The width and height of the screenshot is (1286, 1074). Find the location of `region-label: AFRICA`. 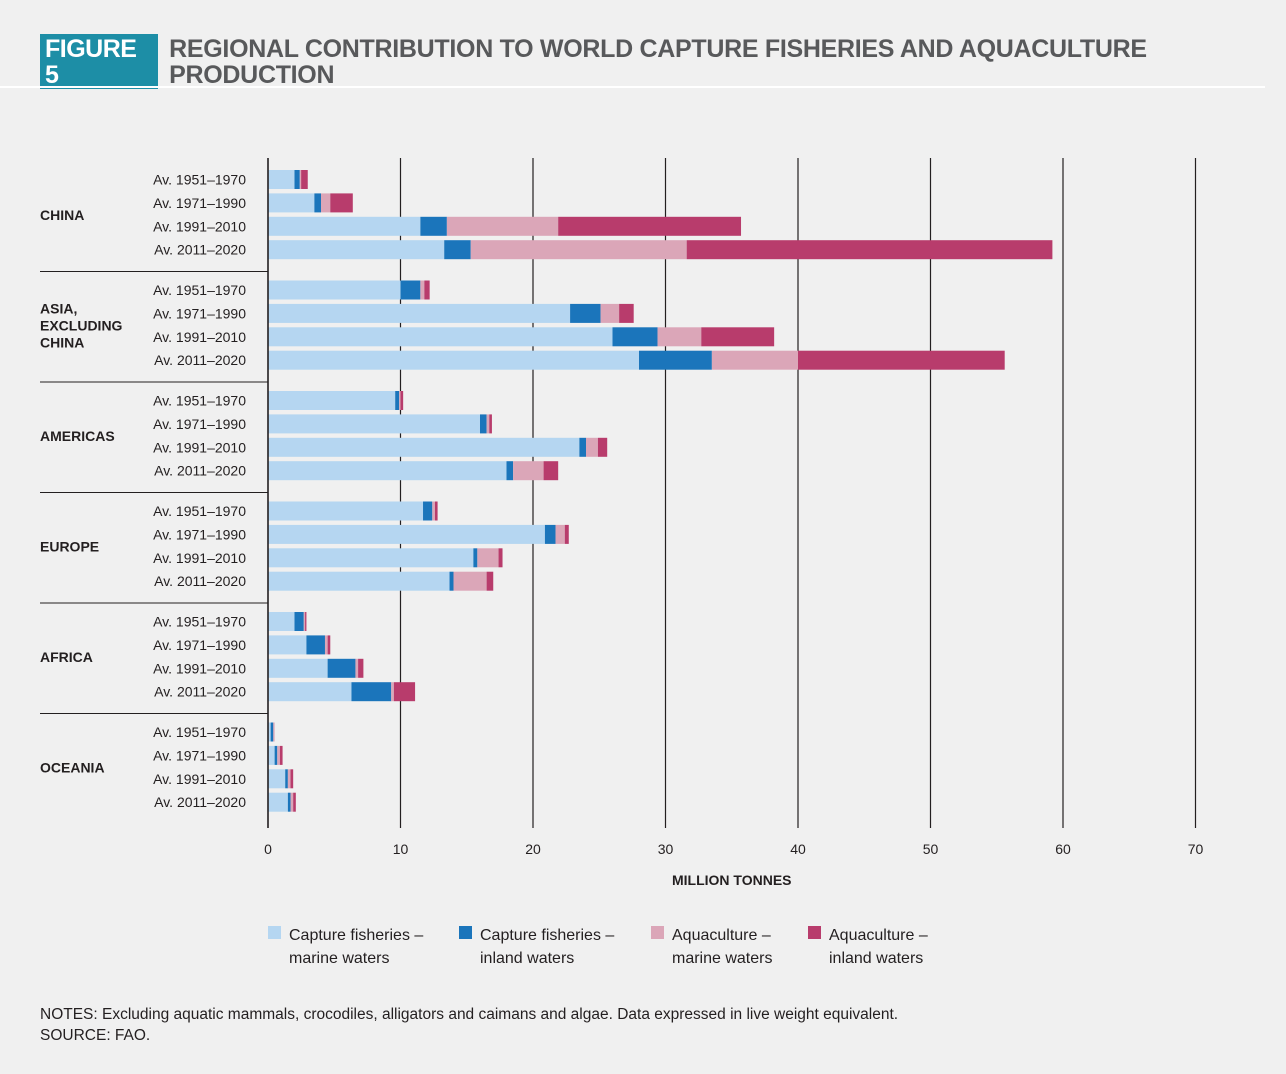

region-label: AFRICA is located at coordinates (66, 657).